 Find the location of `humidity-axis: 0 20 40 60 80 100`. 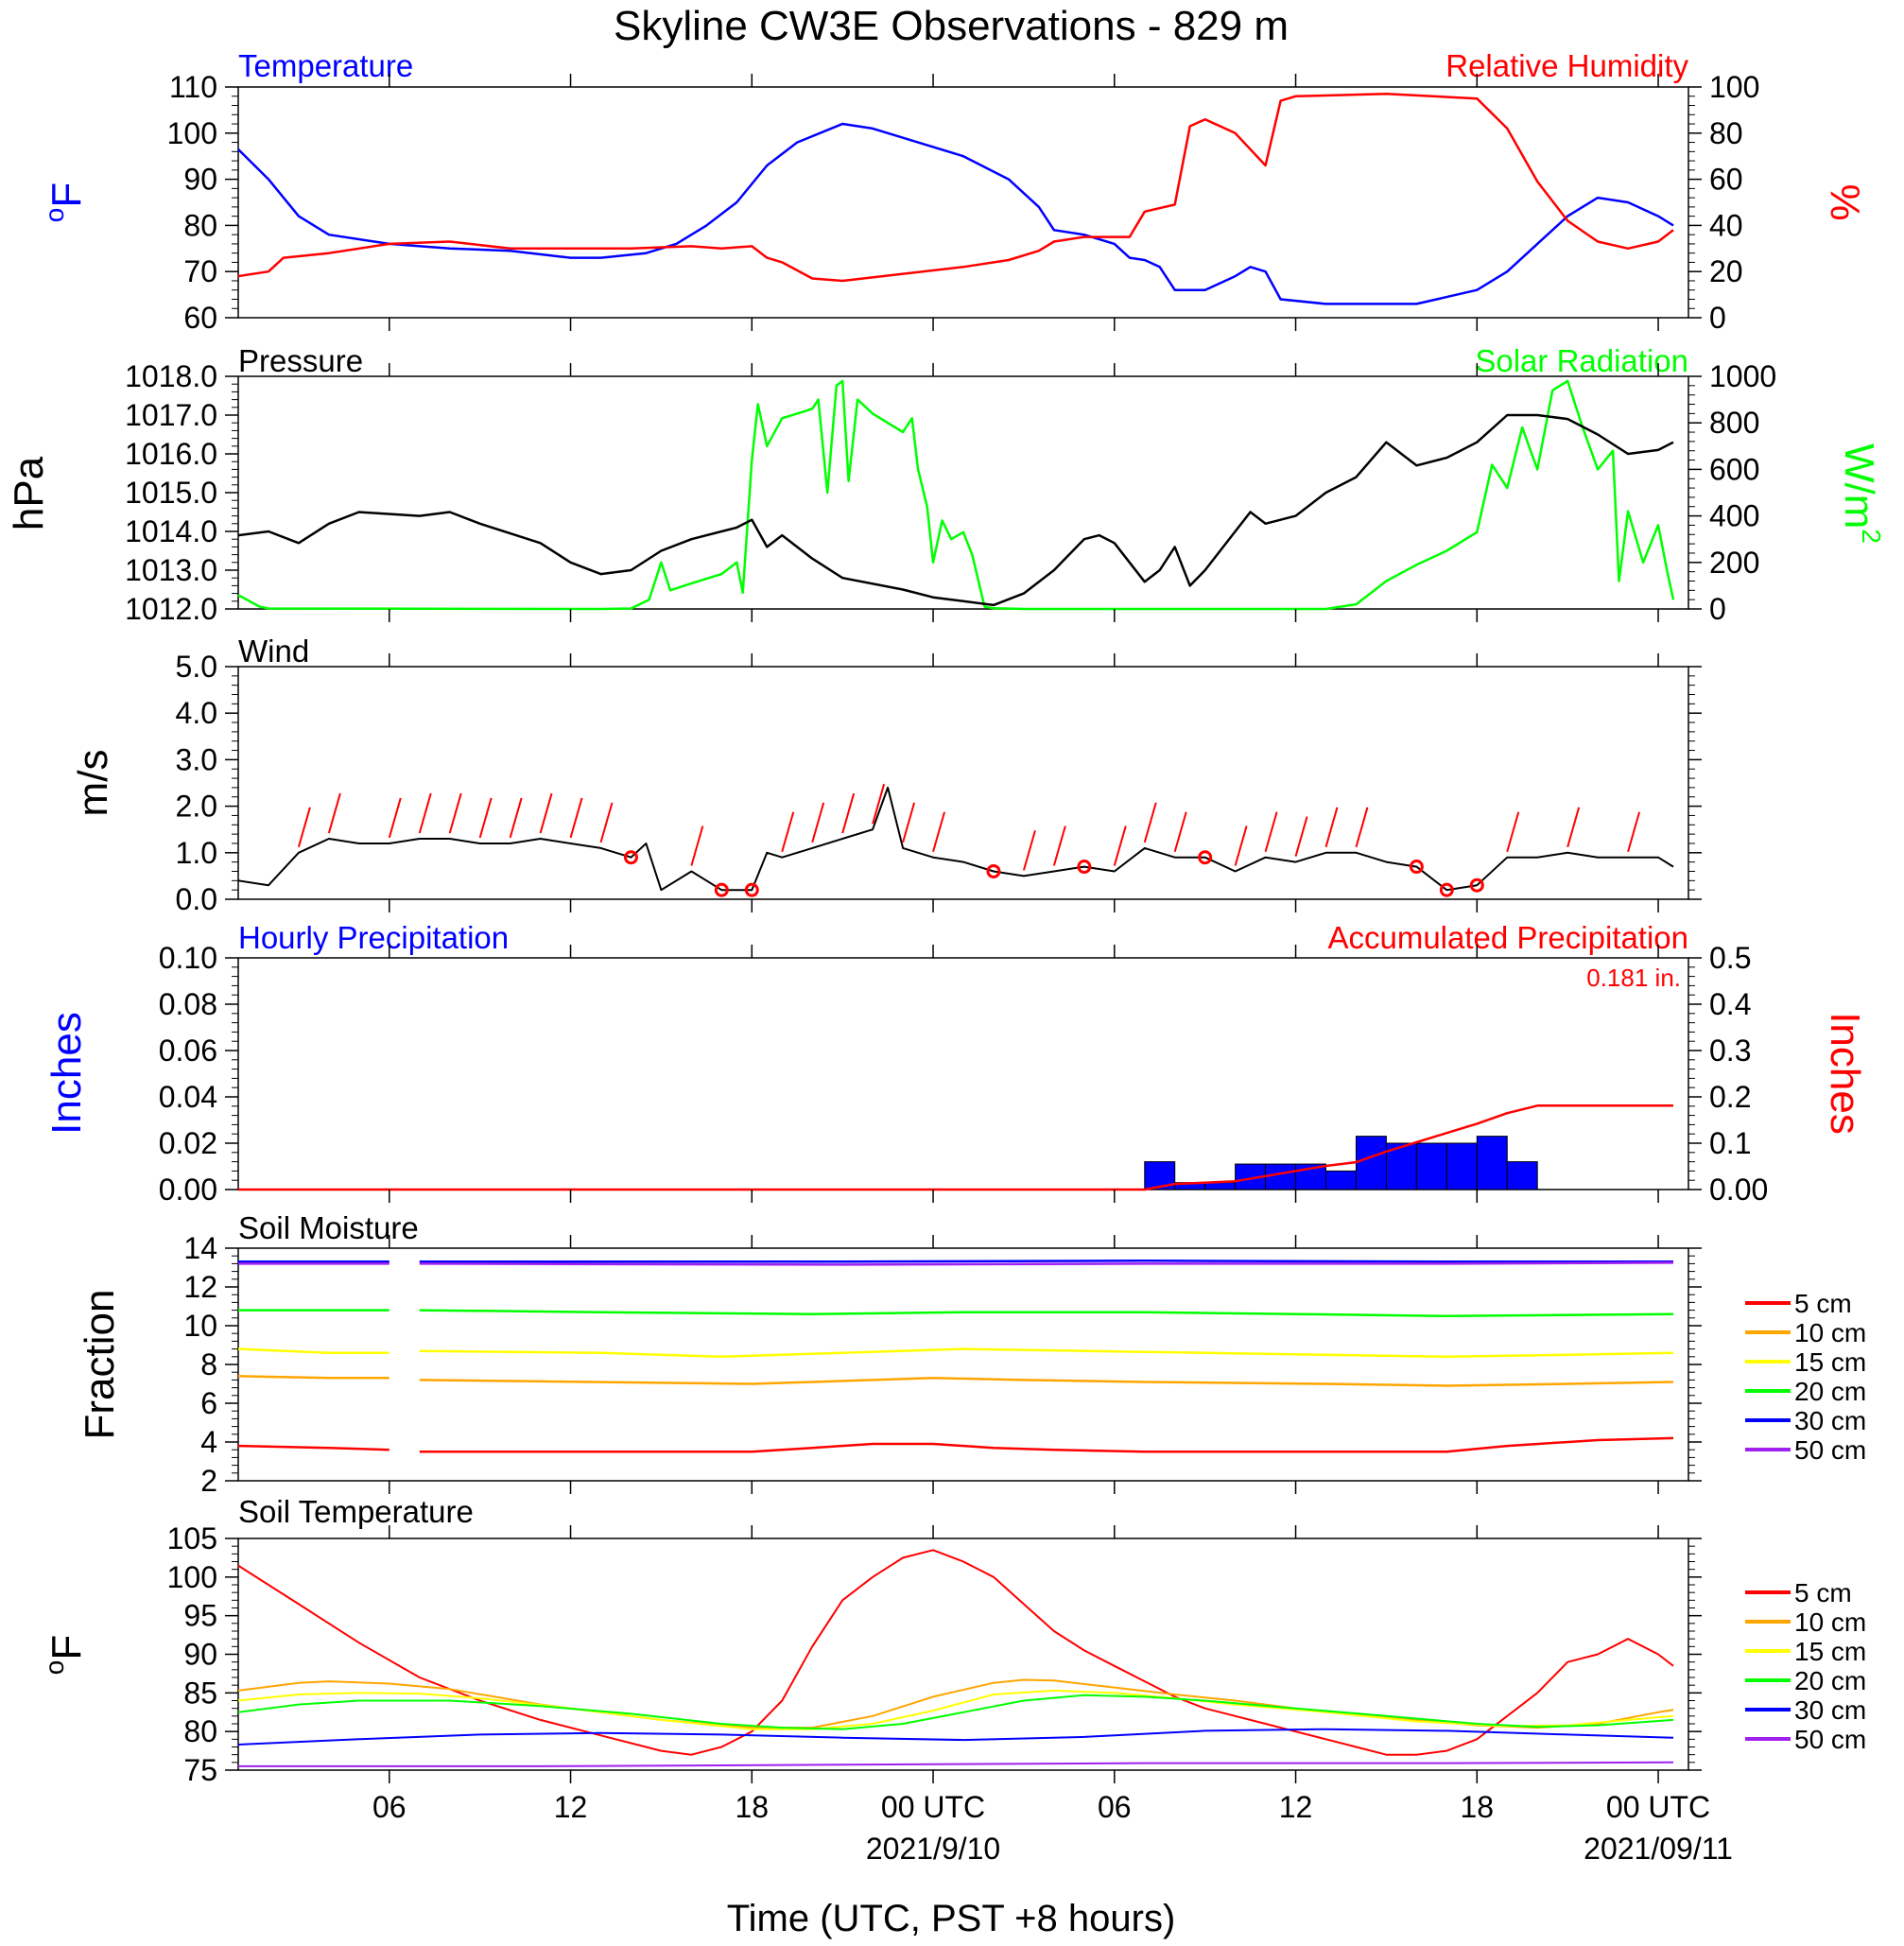

humidity-axis: 0 20 40 60 80 100 is located at coordinates (1723, 203).